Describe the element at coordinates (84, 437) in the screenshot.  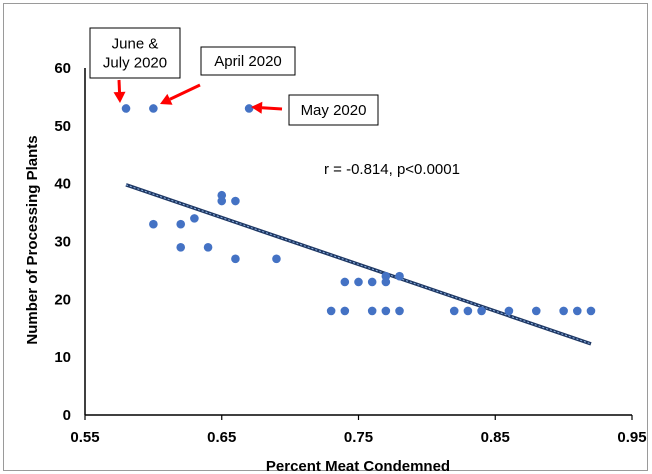
I see `x-tick-label: 0.55` at that location.